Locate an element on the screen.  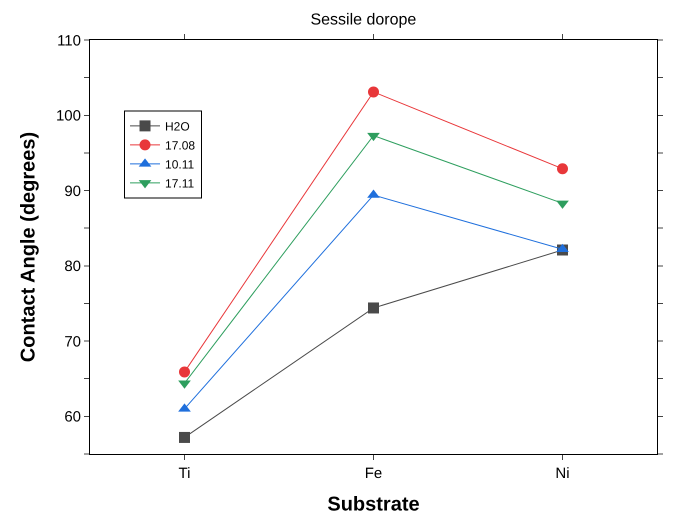
y-axis-title: Contact Angle (degrees) is located at coordinates (28, 247).